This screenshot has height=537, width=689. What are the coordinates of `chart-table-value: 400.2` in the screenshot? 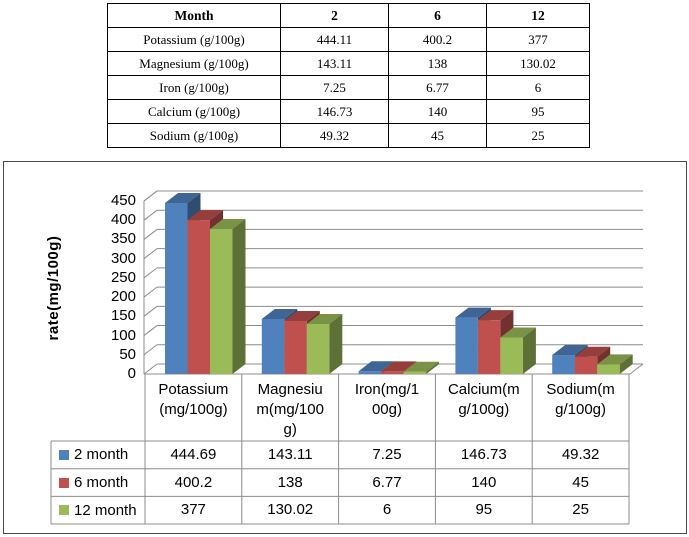 It's located at (193, 482).